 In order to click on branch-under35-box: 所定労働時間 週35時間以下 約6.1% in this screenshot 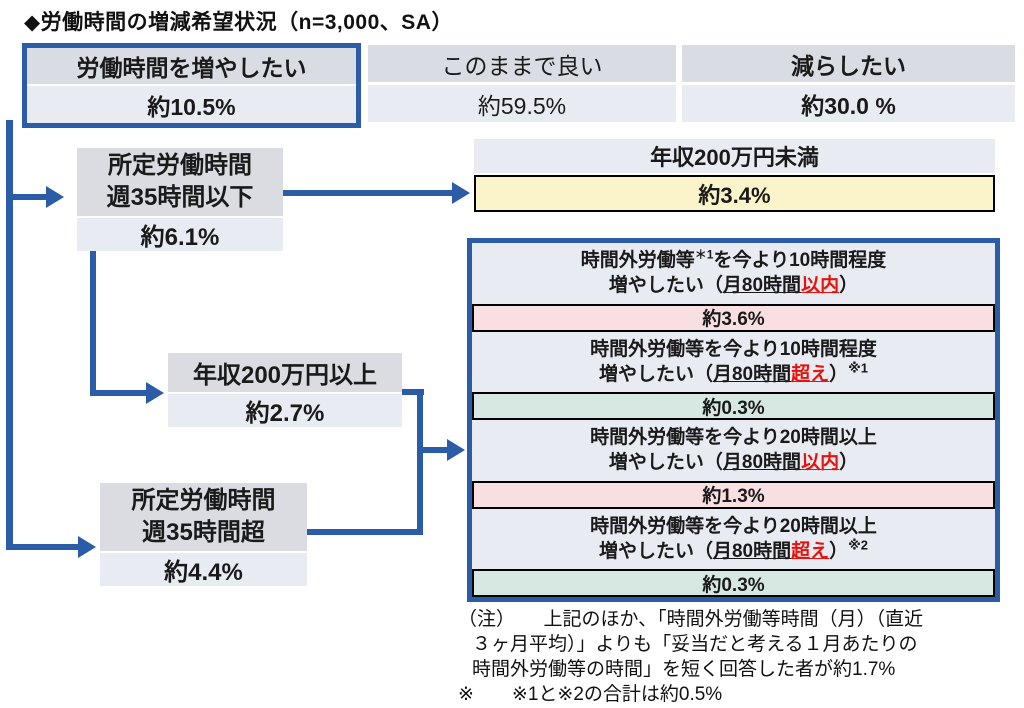, I will do `click(180, 199)`.